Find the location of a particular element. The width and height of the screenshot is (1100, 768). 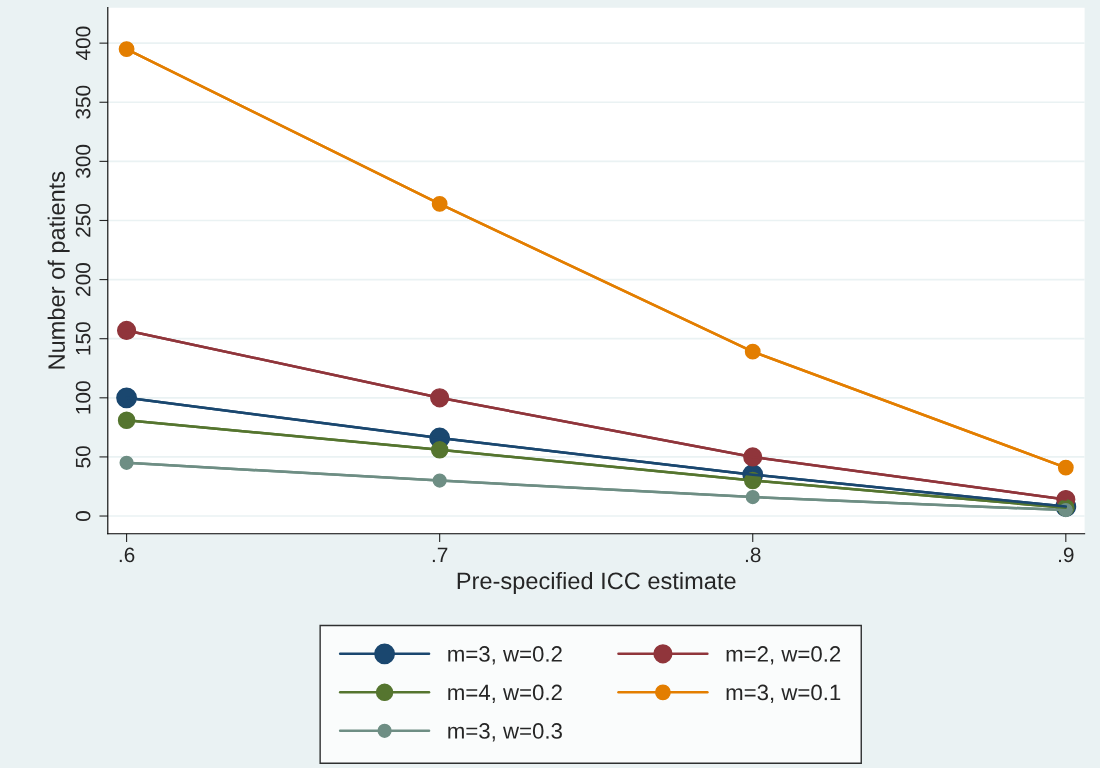

y-tick-label: 150 is located at coordinates (83, 338).